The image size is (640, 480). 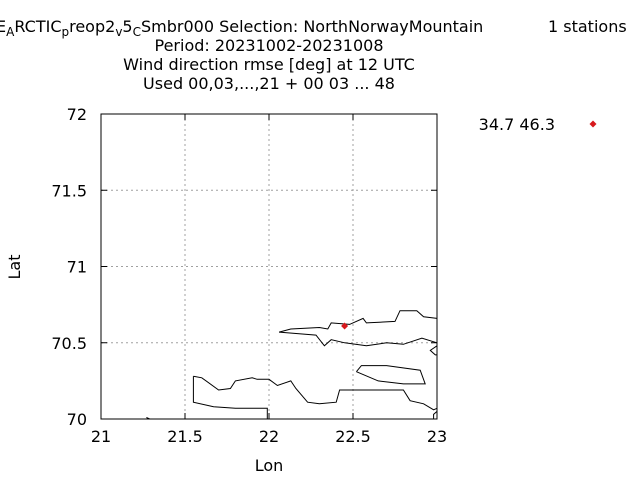 I want to click on title-subscript: A, so click(x=10, y=32).